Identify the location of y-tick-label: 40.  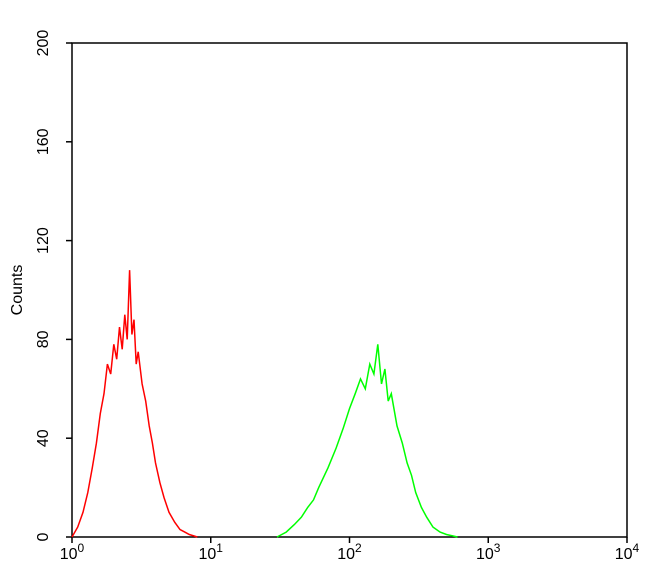
(43, 438).